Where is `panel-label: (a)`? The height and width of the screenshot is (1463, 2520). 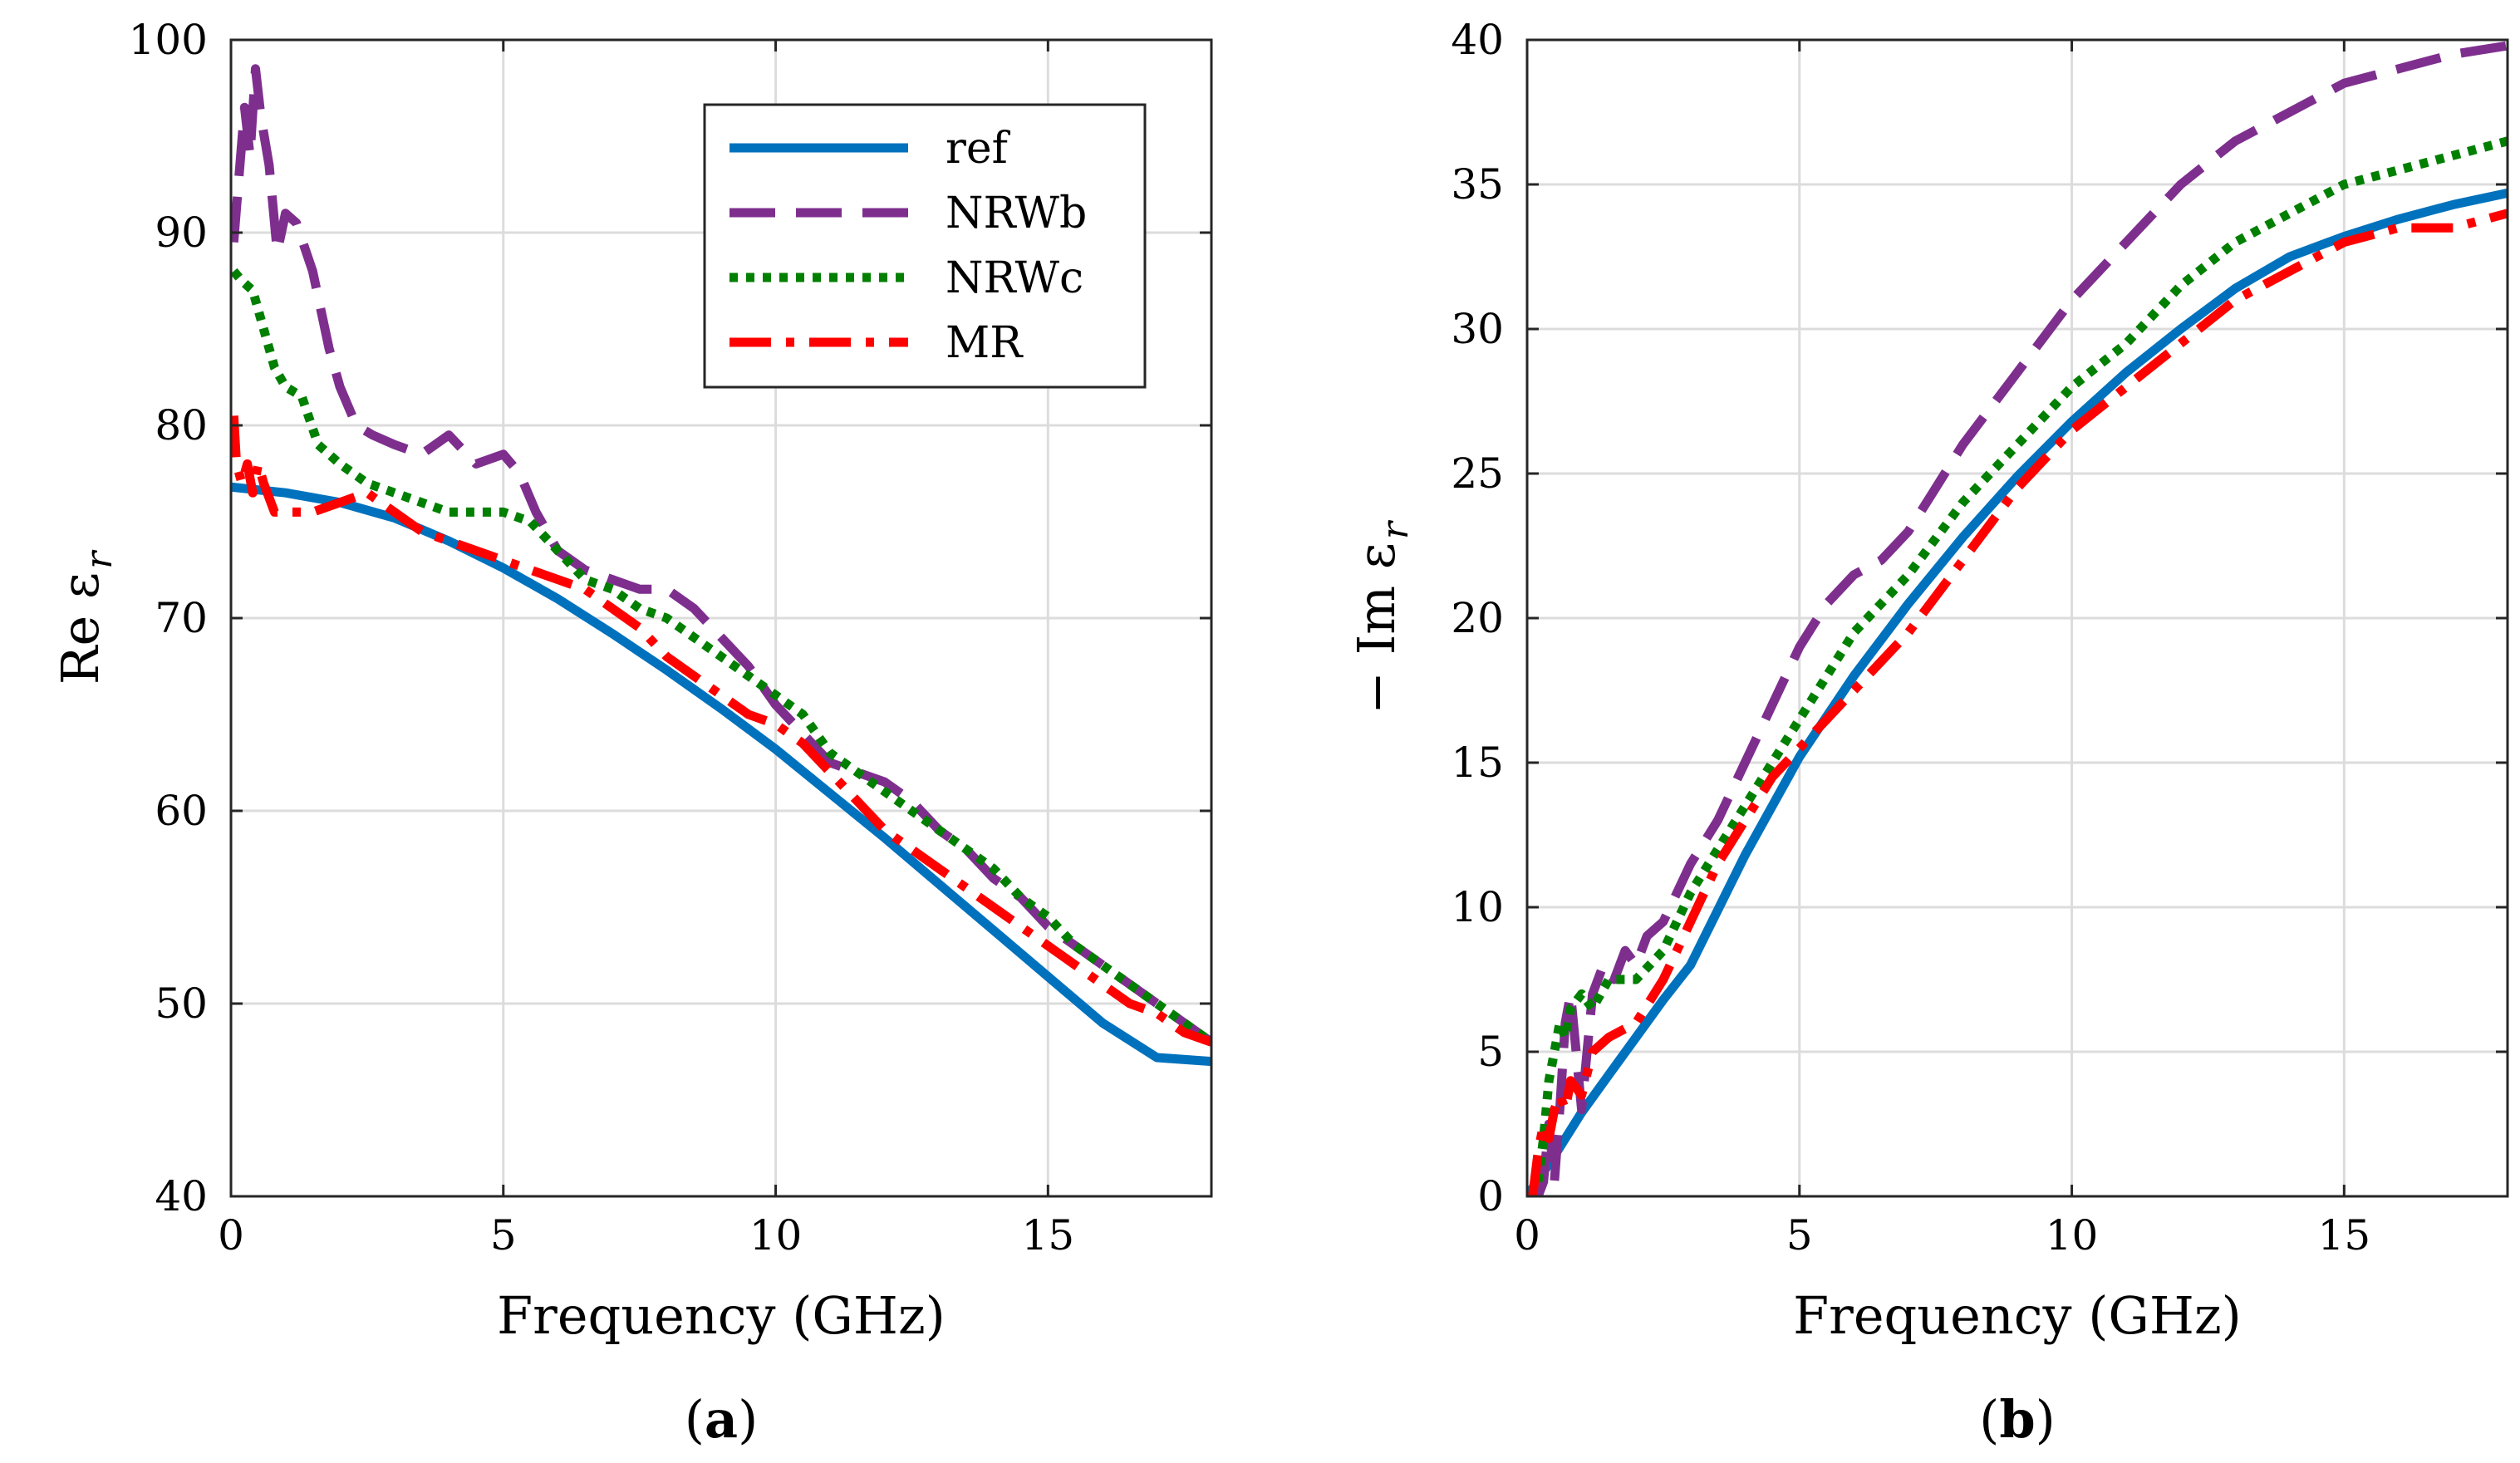 panel-label: (a) is located at coordinates (722, 1420).